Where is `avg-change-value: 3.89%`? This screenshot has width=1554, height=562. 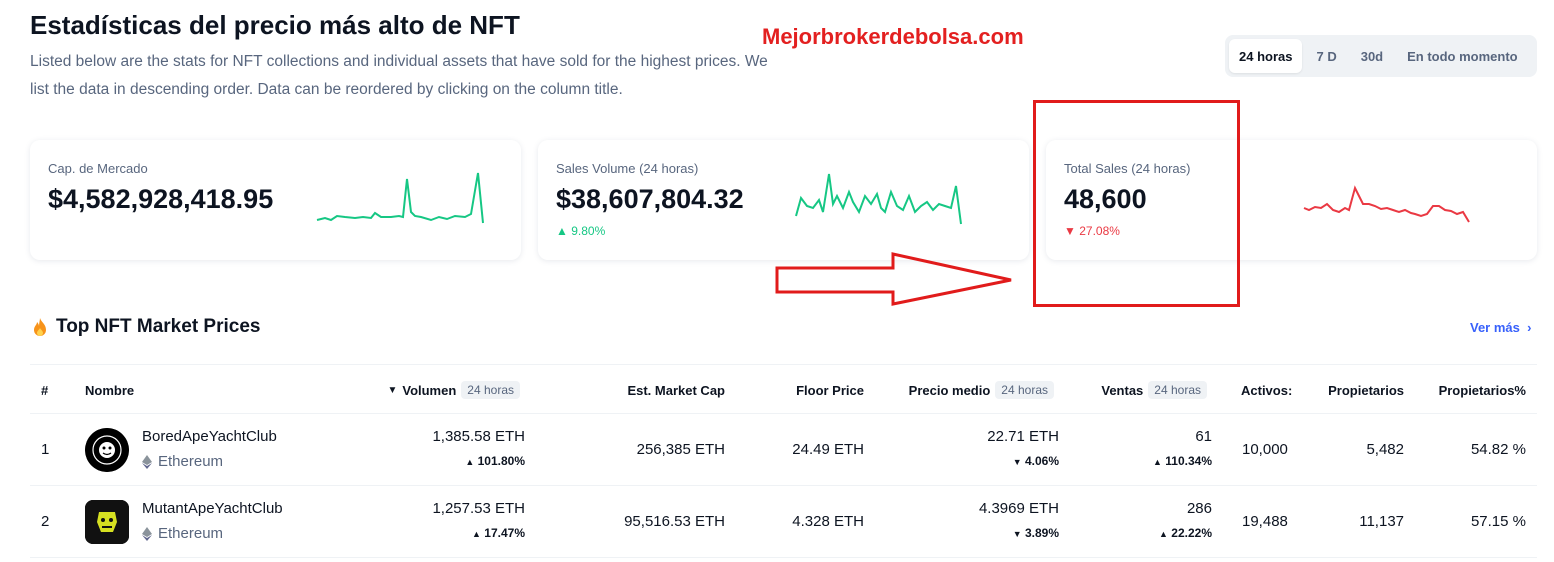 avg-change-value: 3.89% is located at coordinates (1041, 533).